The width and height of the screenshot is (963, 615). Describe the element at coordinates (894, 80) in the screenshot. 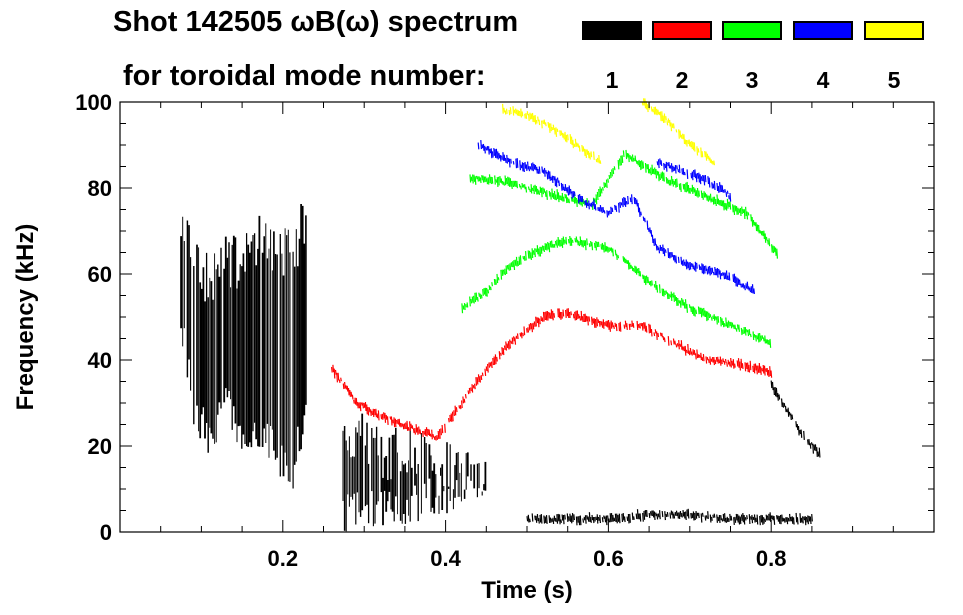

I see `legend-label-5: 5` at that location.